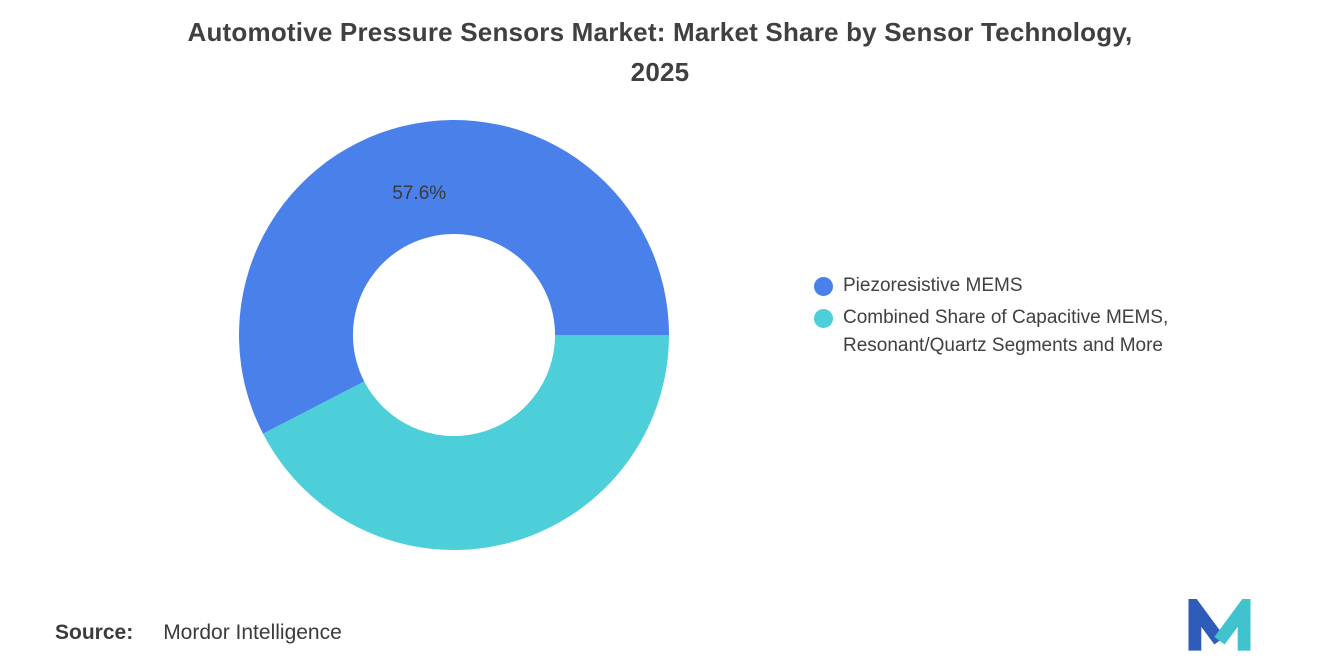  What do you see at coordinates (1027, 286) in the screenshot?
I see `legend-item: Piezoresistive MEMS` at bounding box center [1027, 286].